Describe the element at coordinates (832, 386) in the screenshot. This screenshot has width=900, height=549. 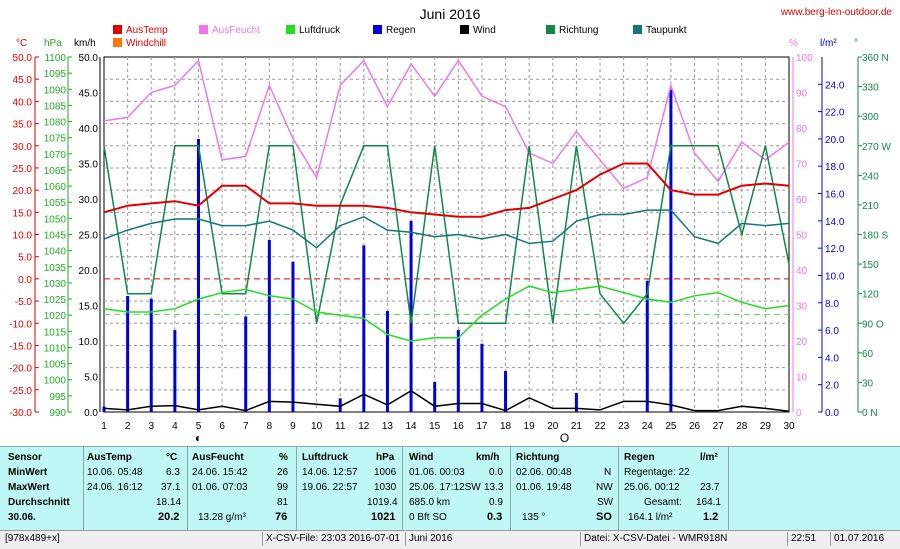
I see `rain-tick-label: 2.0` at that location.